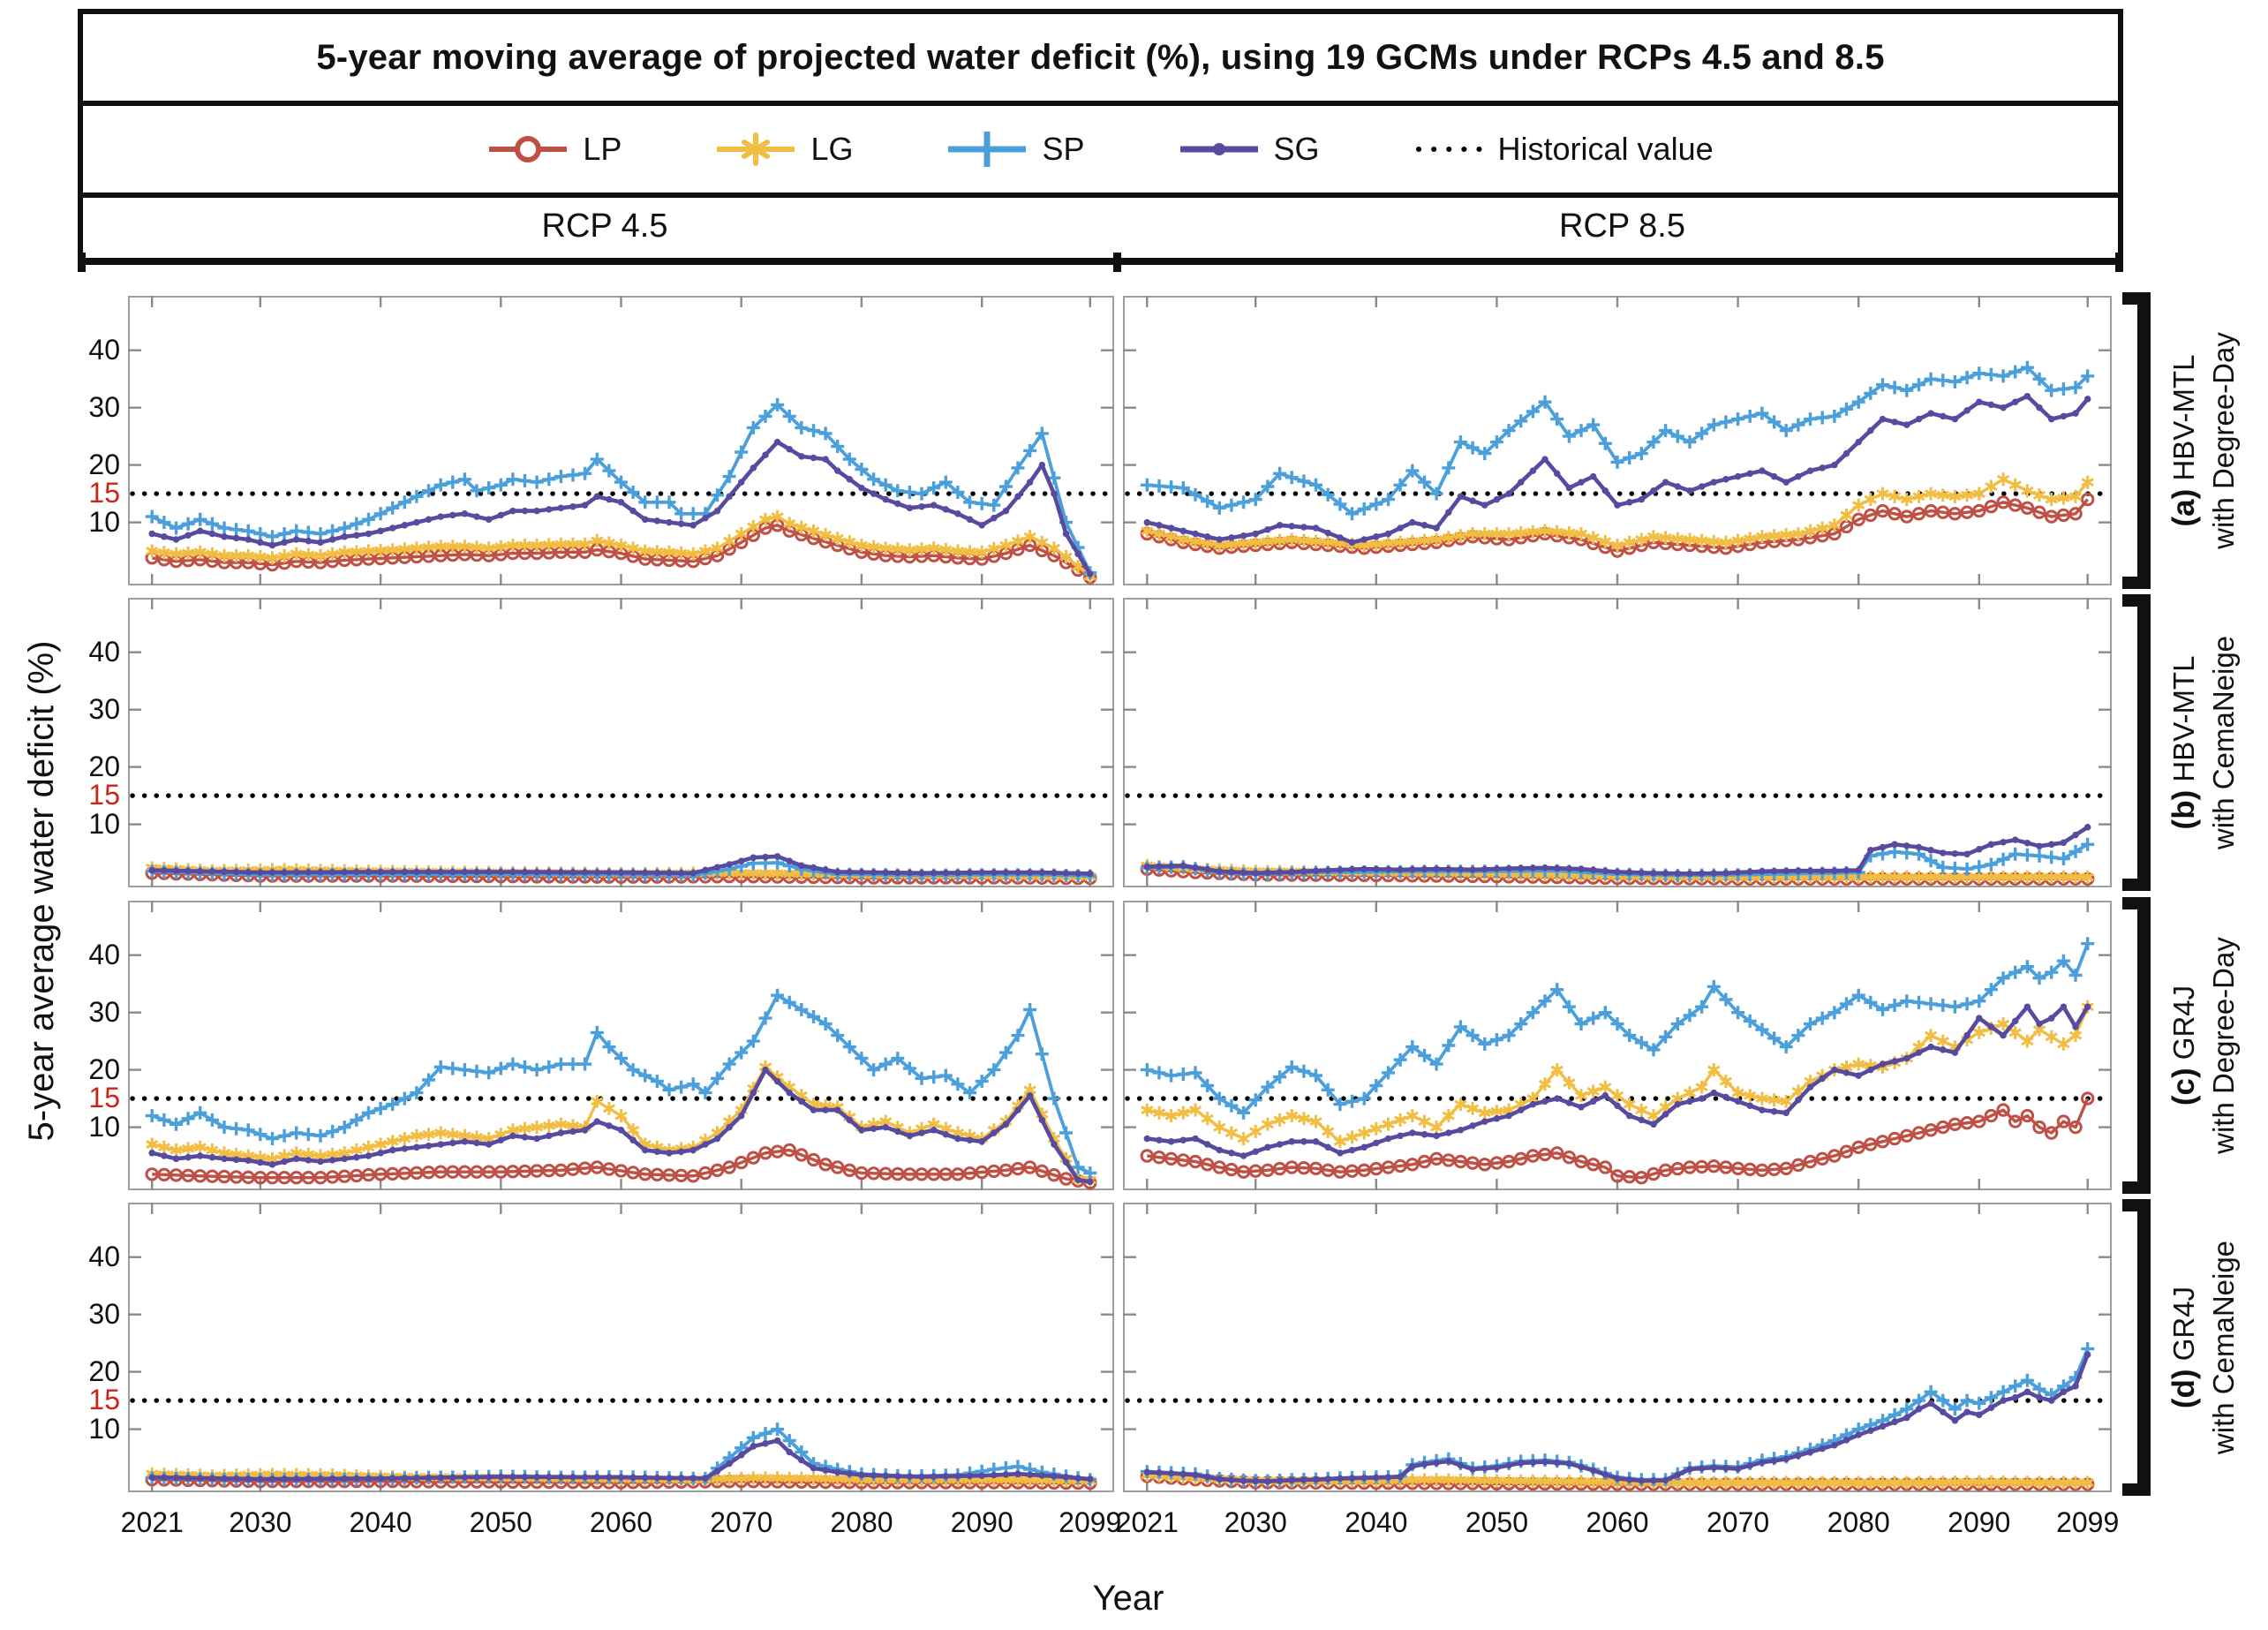  What do you see at coordinates (756, 149) in the screenshot?
I see `lg-asterisk-icon` at bounding box center [756, 149].